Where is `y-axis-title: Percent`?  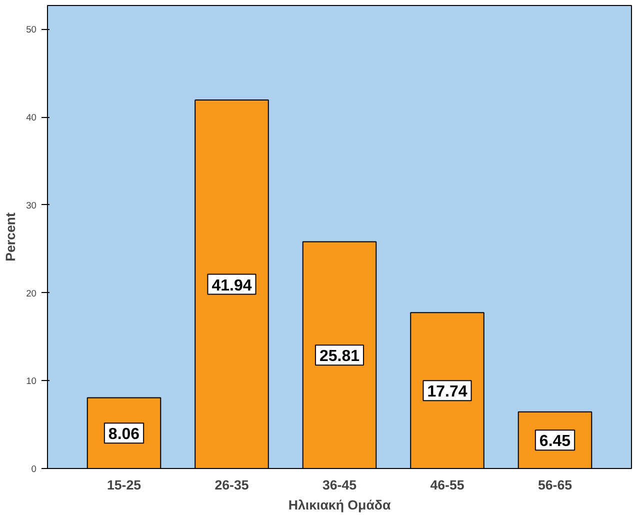
y-axis-title: Percent is located at coordinates (10, 237).